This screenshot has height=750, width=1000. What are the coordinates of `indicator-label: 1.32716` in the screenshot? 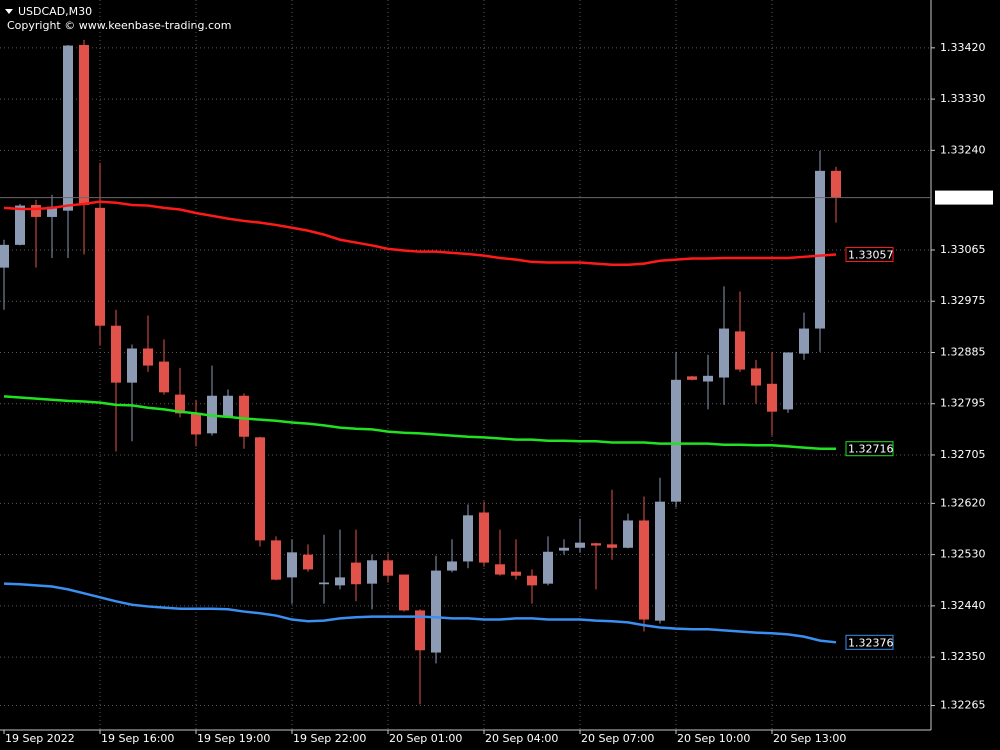 It's located at (871, 449).